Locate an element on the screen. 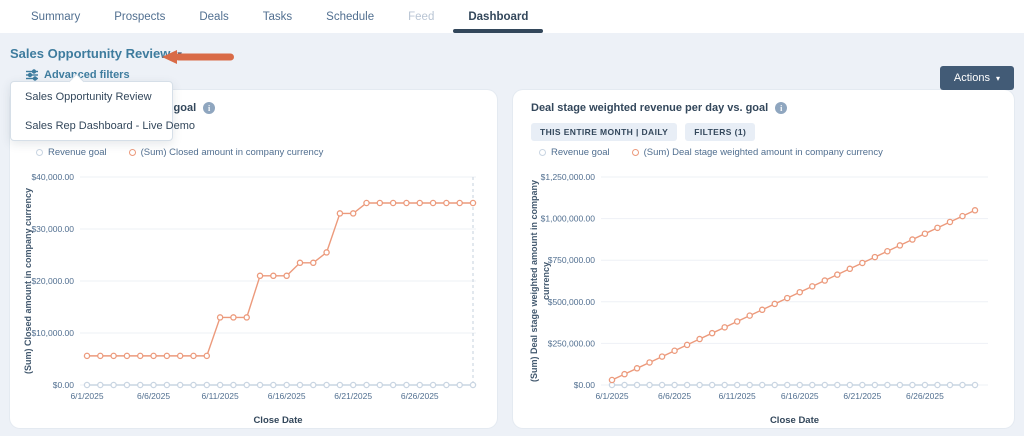 This screenshot has height=436, width=1024. tab-schedule: Schedule is located at coordinates (350, 16).